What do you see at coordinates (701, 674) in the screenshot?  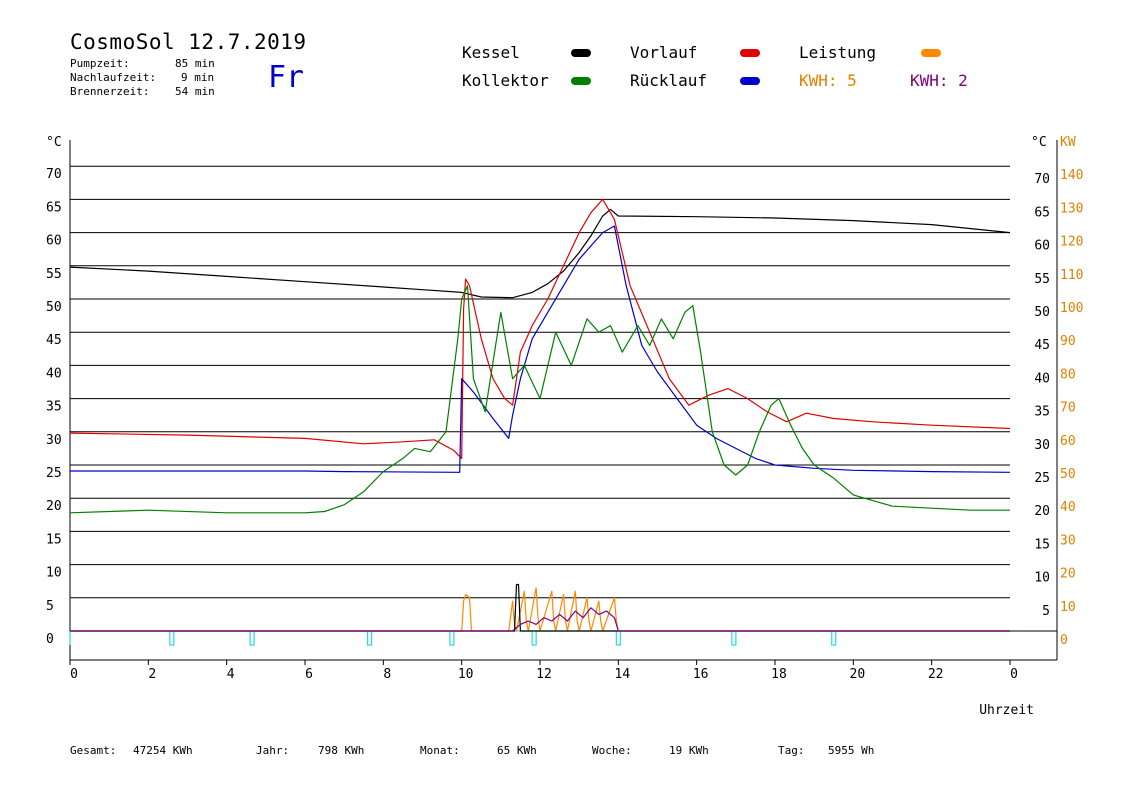 I see `x-tick-label: 16` at bounding box center [701, 674].